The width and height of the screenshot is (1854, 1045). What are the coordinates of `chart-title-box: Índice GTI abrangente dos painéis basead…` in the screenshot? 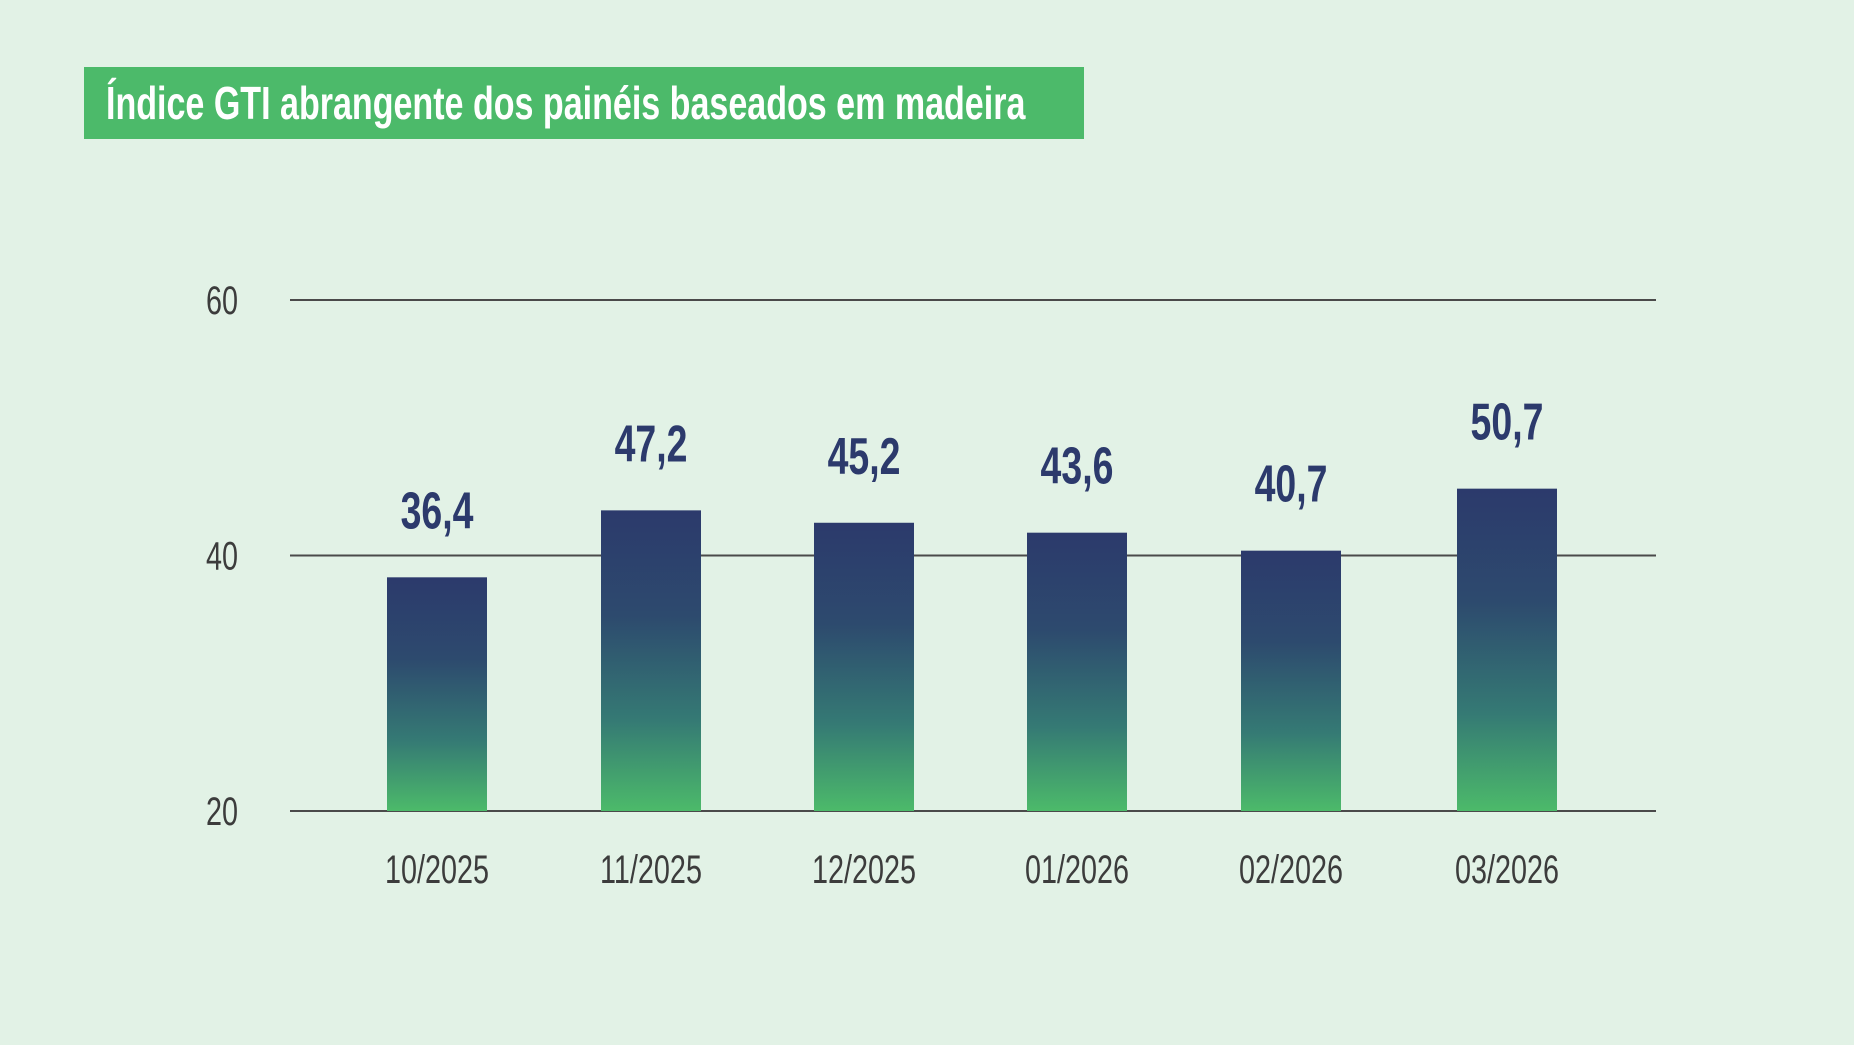 It's located at (584, 103).